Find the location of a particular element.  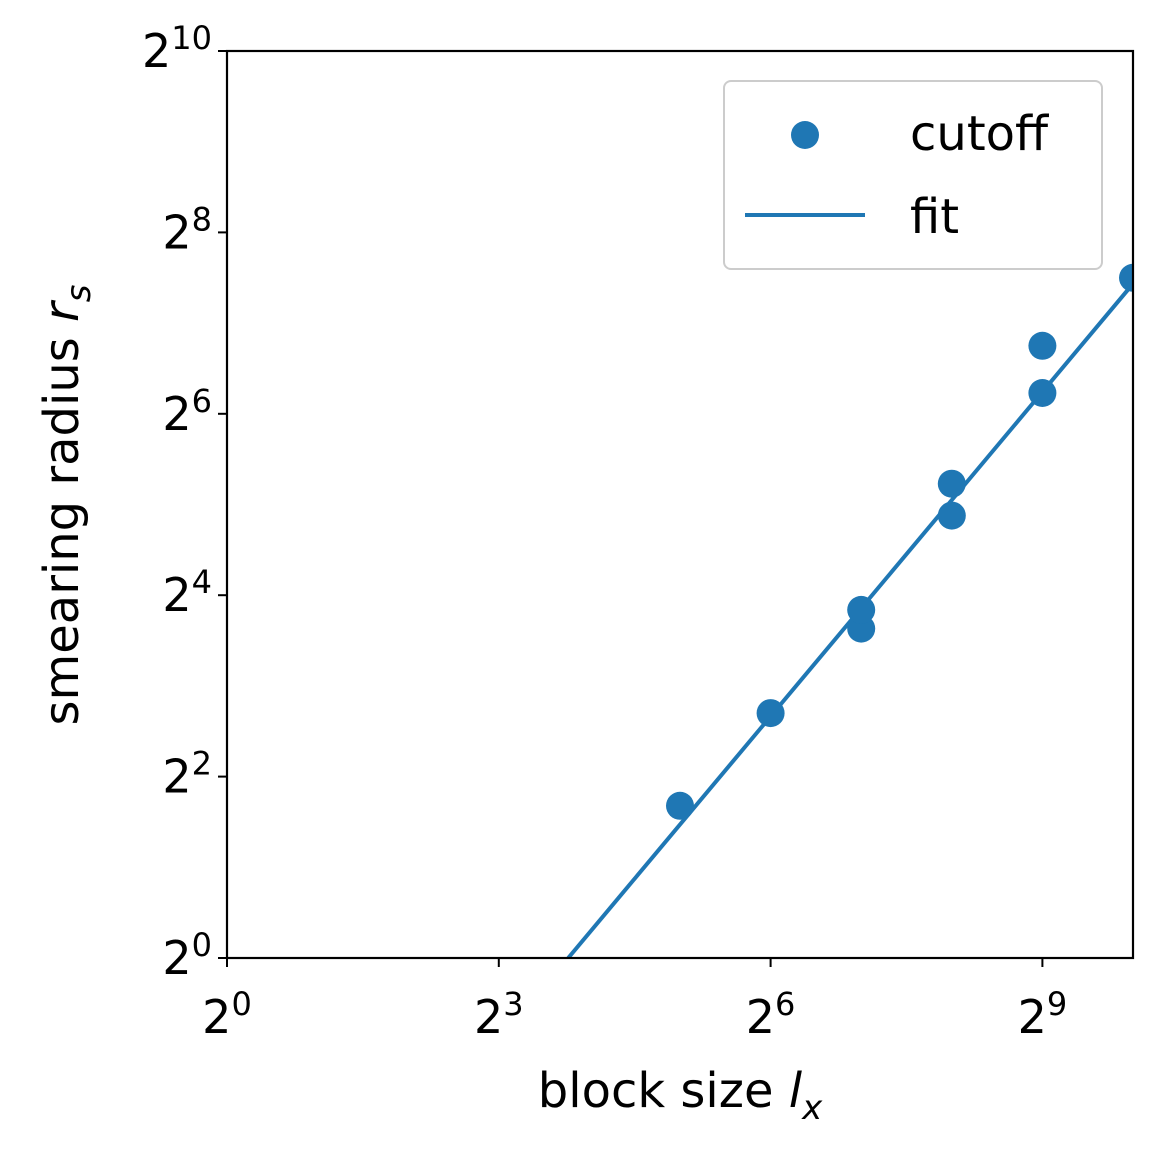

legend-box is located at coordinates (913, 175).